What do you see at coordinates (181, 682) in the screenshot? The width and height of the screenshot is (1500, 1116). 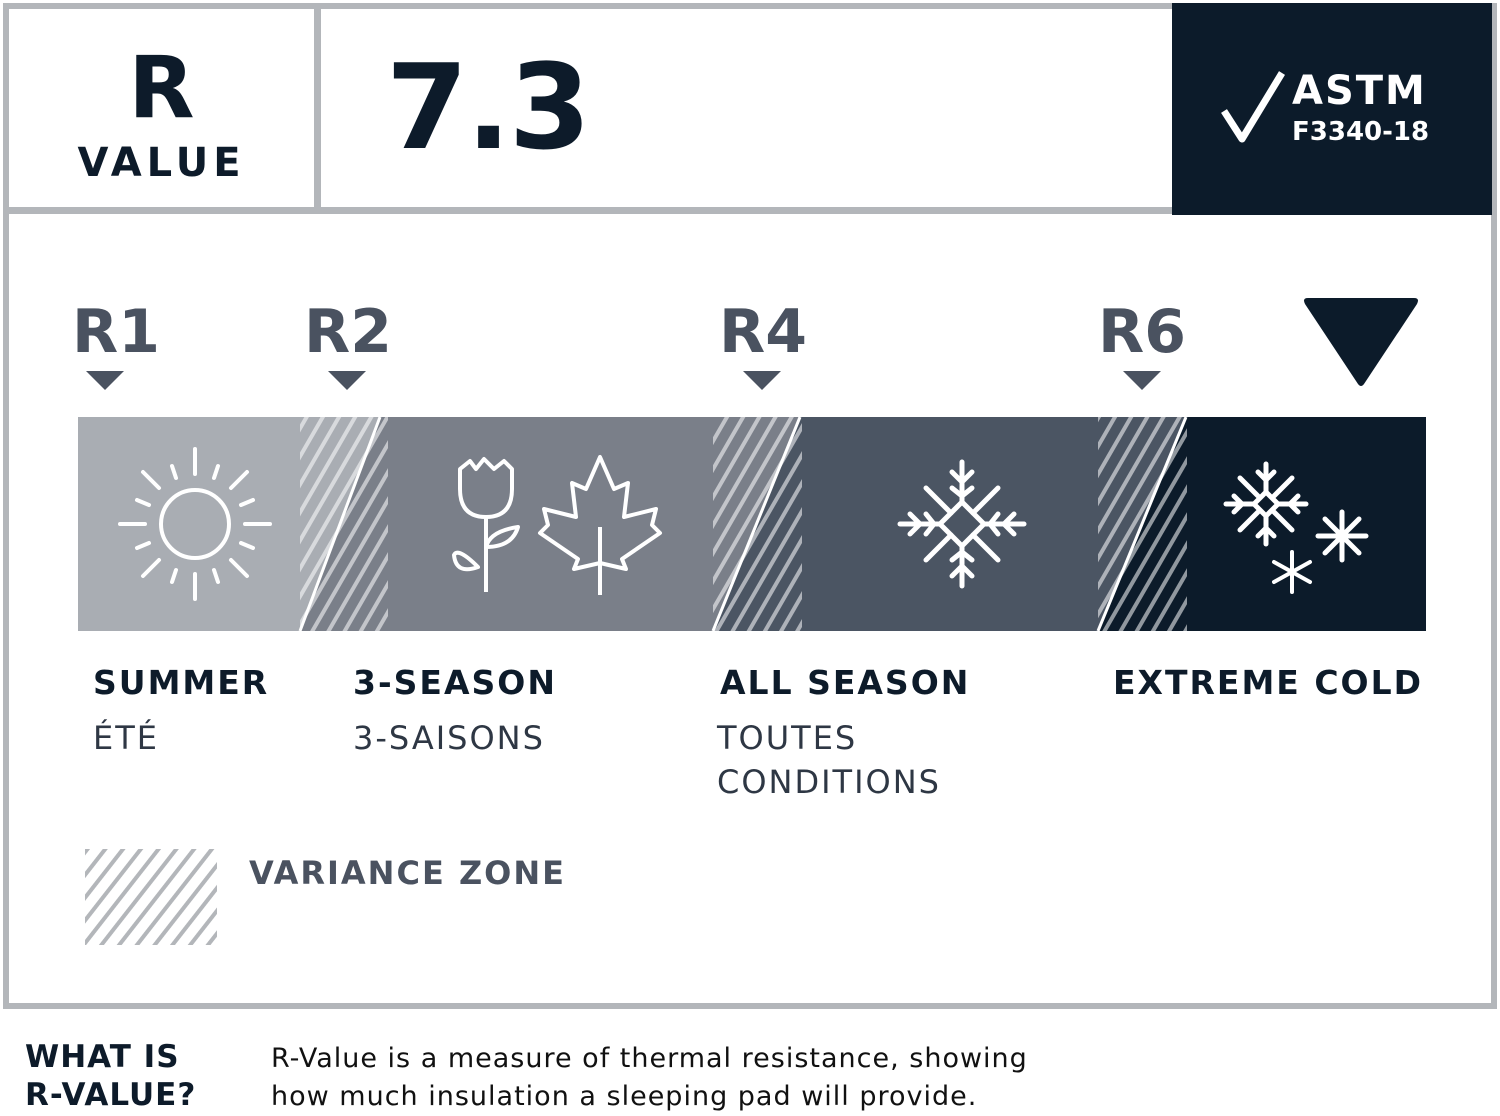 I see `category-summer: SUMMER` at bounding box center [181, 682].